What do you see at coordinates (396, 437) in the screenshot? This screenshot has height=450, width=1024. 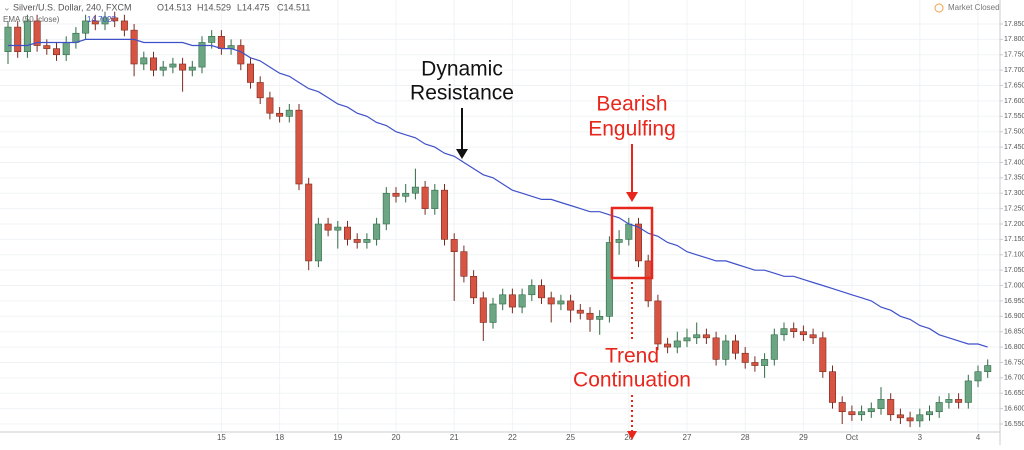 I see `x-tick-label: 20` at bounding box center [396, 437].